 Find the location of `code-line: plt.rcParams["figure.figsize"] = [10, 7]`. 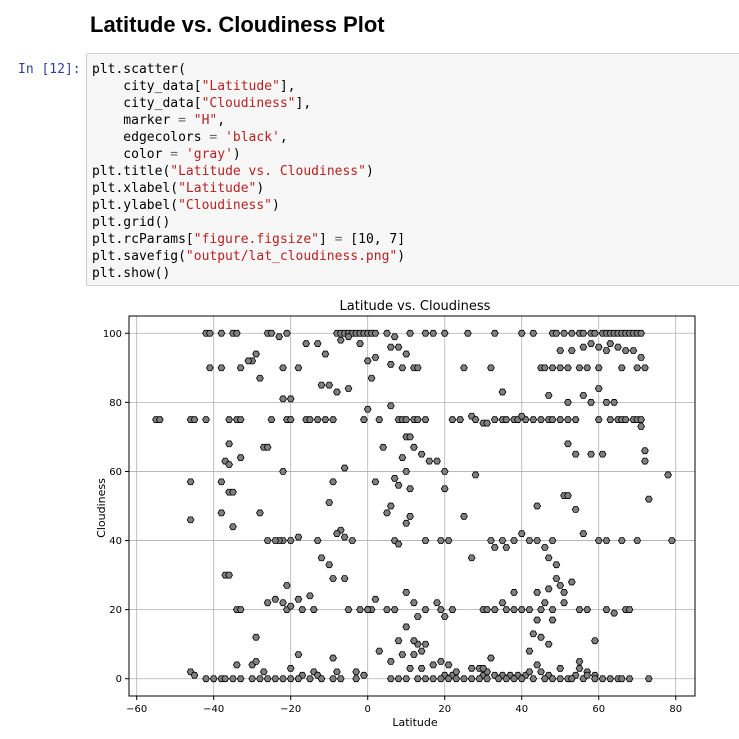

code-line: plt.rcParams["figure.figsize"] = [10, 7] is located at coordinates (248, 239).